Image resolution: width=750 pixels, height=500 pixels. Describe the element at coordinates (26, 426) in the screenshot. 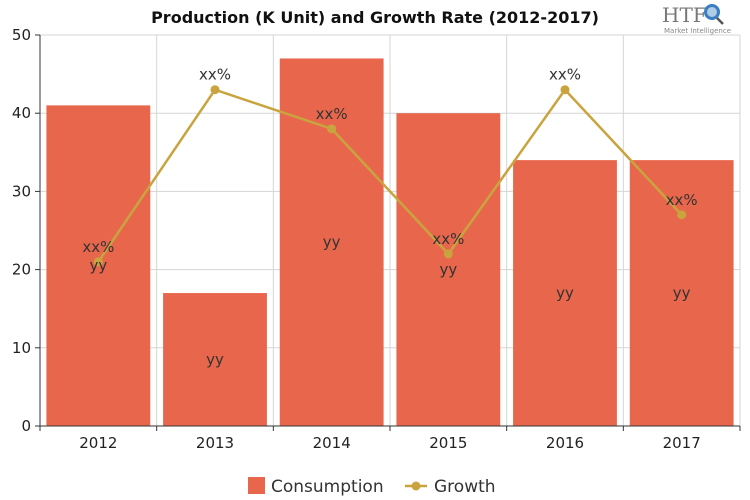

I see `y-tick-label: 0` at that location.